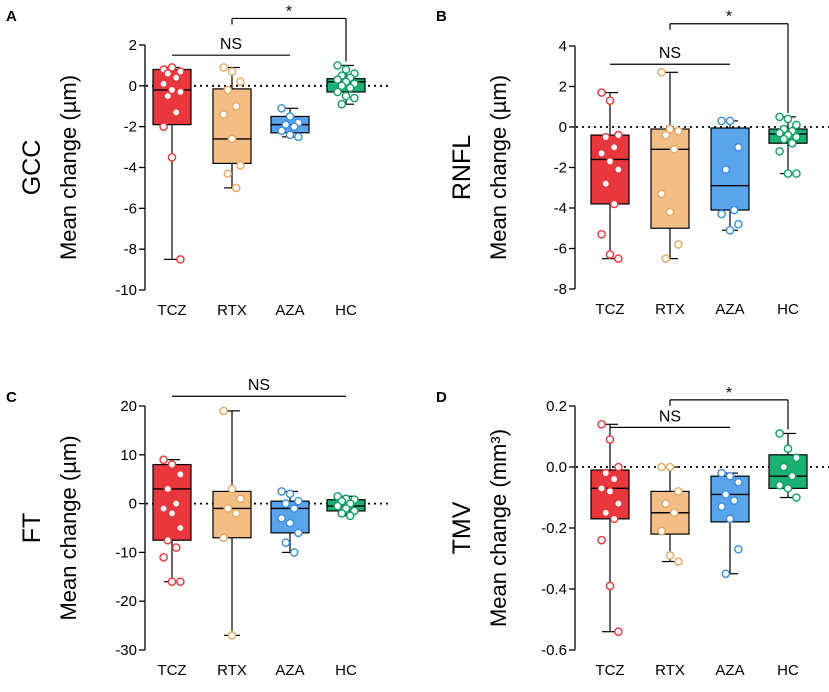 This screenshot has height=692, width=829. Describe the element at coordinates (554, 528) in the screenshot. I see `y-tick-label: -0.2` at that location.